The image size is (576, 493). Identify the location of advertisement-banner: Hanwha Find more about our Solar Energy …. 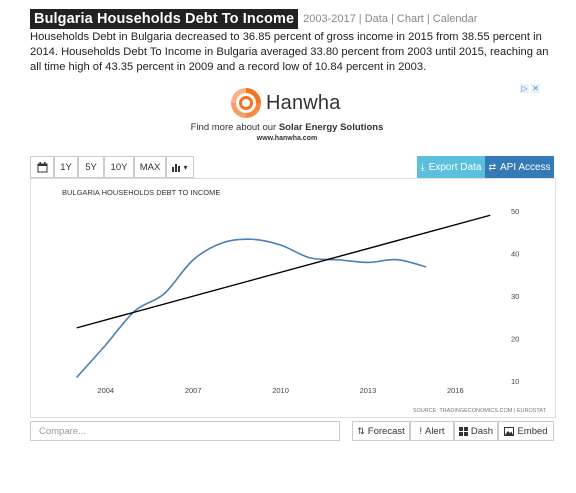
(287, 115).